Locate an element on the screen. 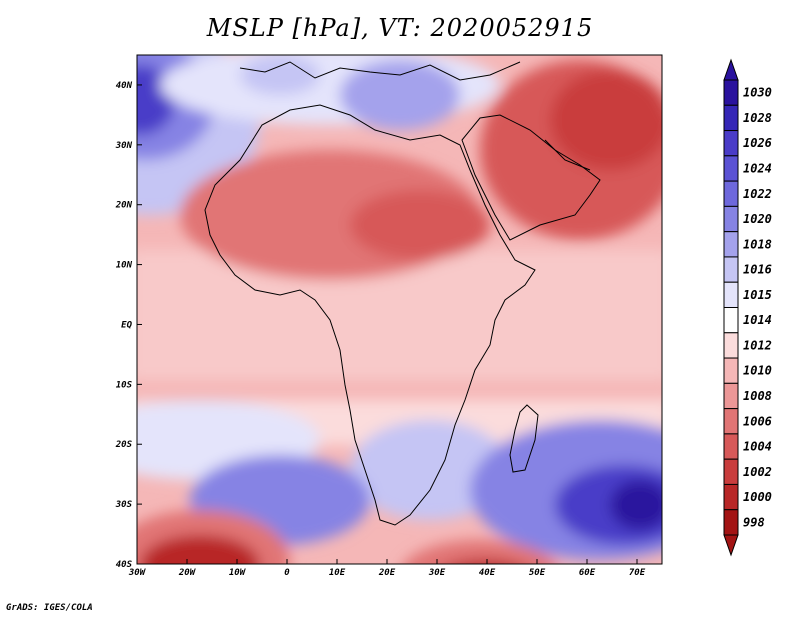 Image resolution: width=800 pixels, height=618 pixels. colorbar-min-arrow is located at coordinates (731, 545).